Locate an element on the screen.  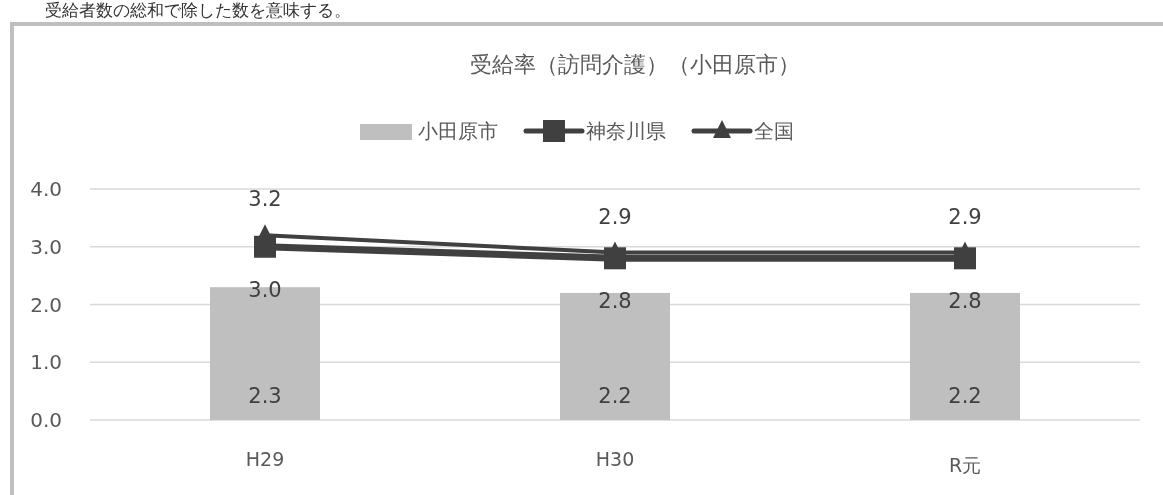
y-tick-label: 3.0 is located at coordinates (46, 246).